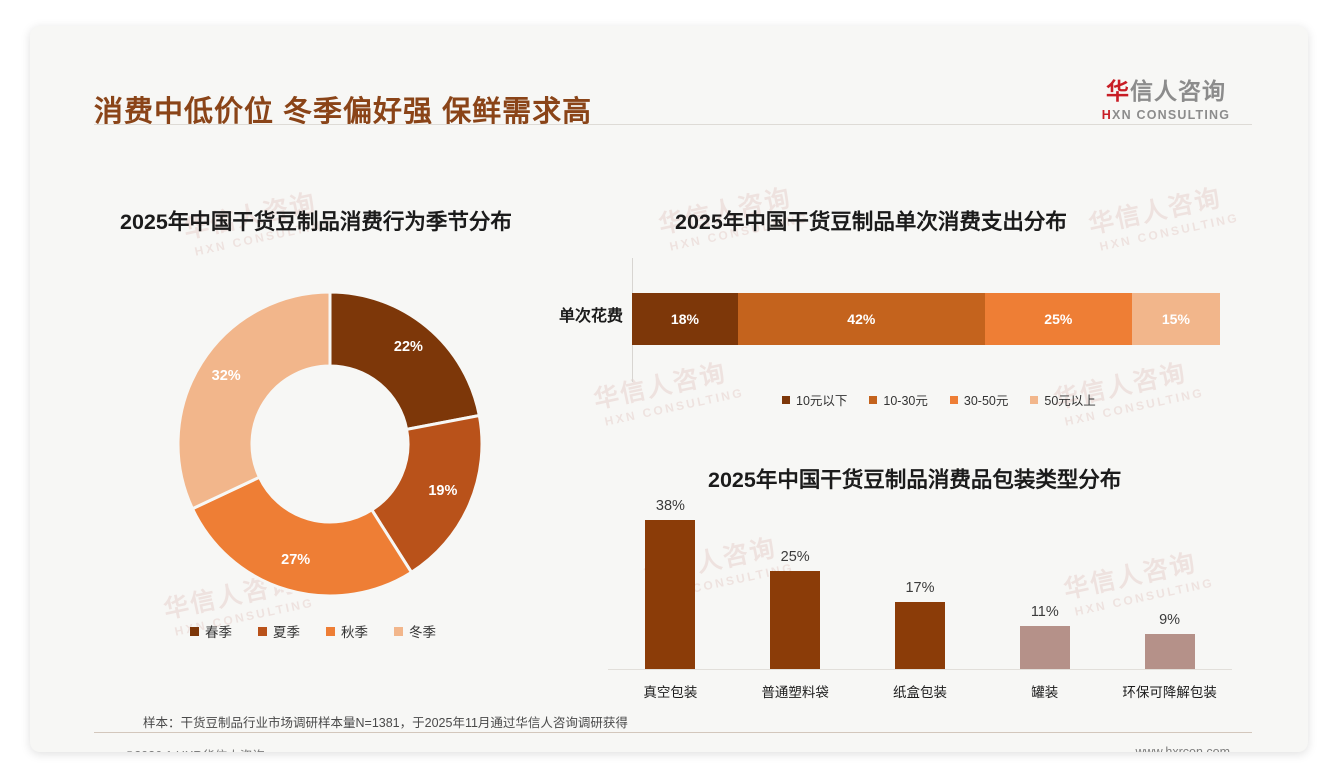  I want to click on stacked-legend-label: 10-30元, so click(905, 401).